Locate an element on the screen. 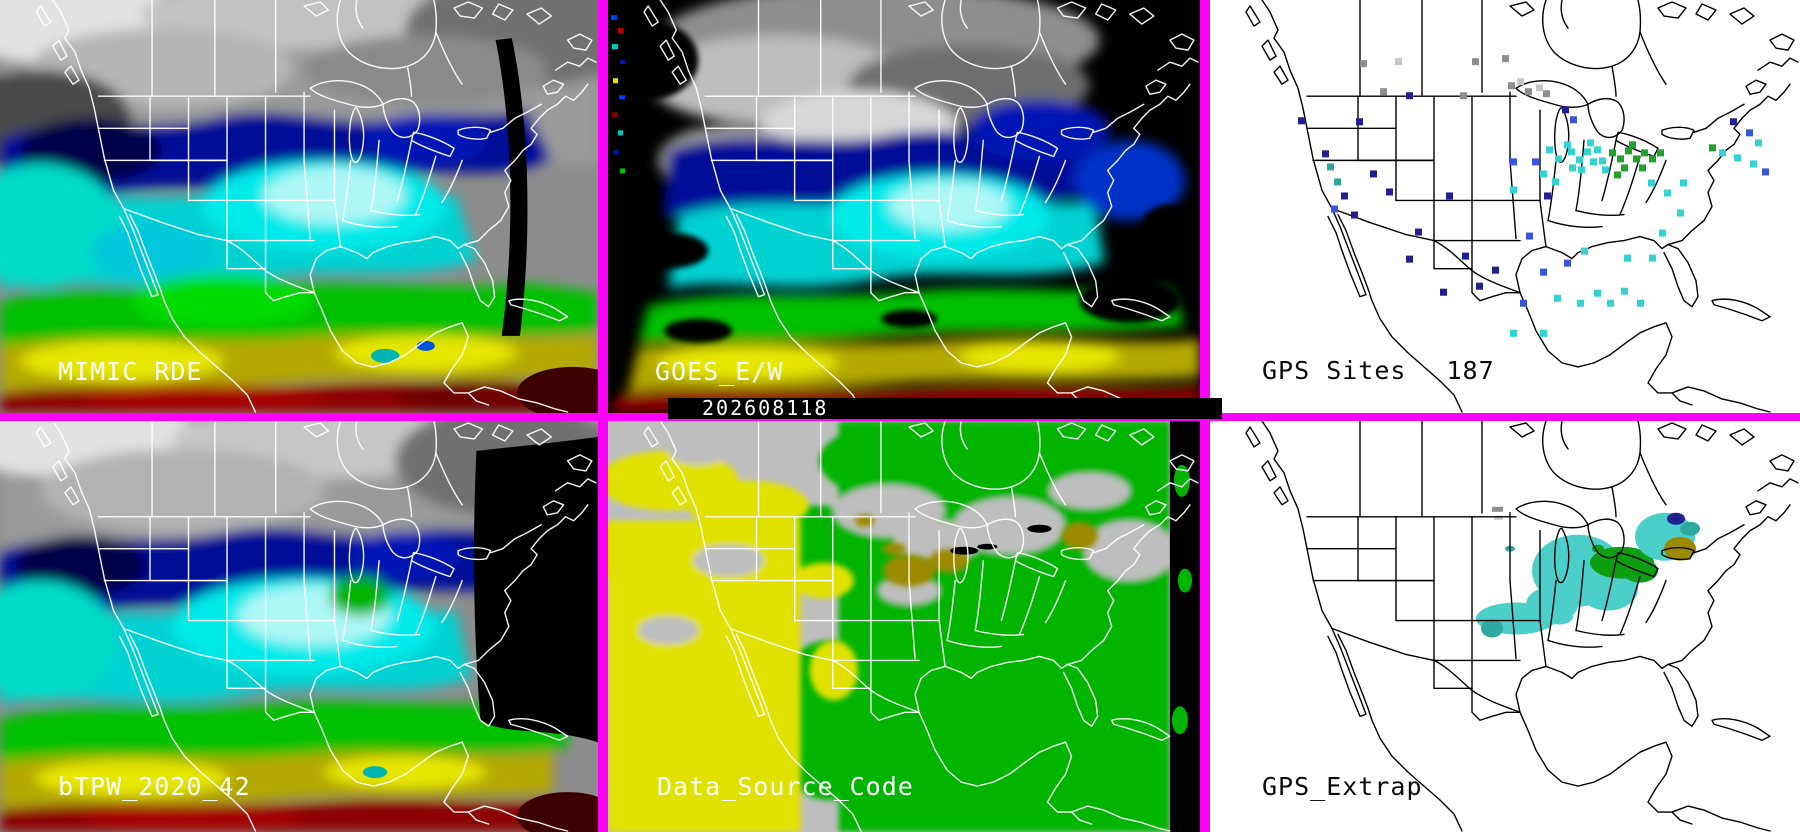  panel-label-mimic-rde: MIMIC RDE is located at coordinates (130, 371).